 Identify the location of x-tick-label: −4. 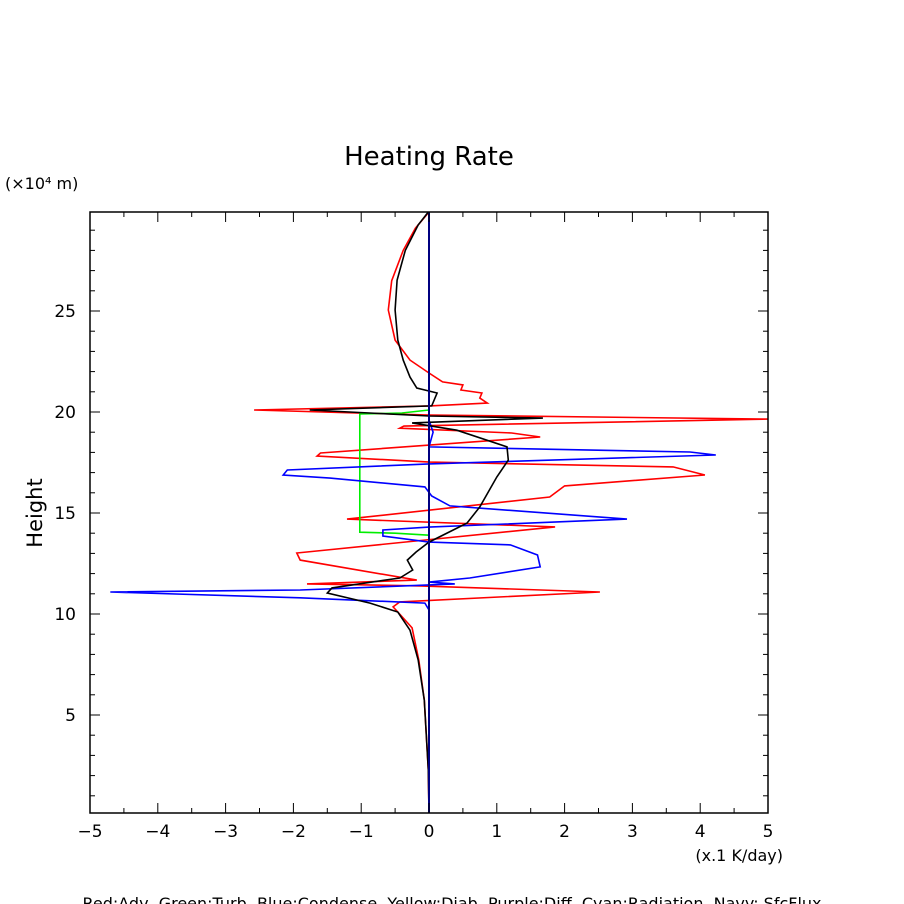
(157, 832).